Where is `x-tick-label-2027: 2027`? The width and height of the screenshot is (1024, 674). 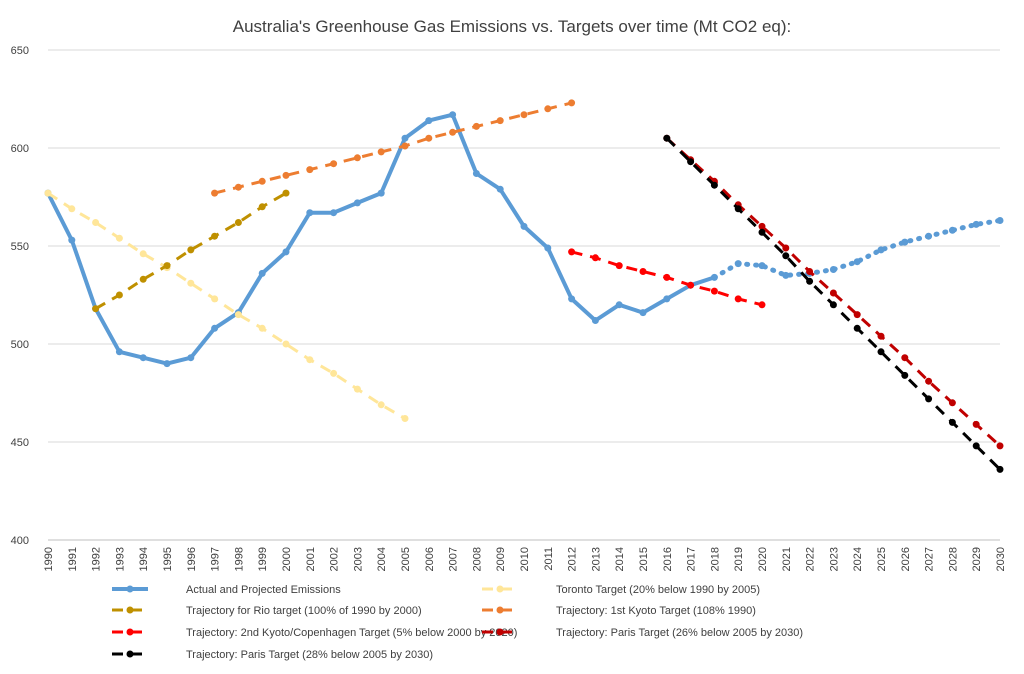
x-tick-label-2027: 2027 is located at coordinates (930, 559).